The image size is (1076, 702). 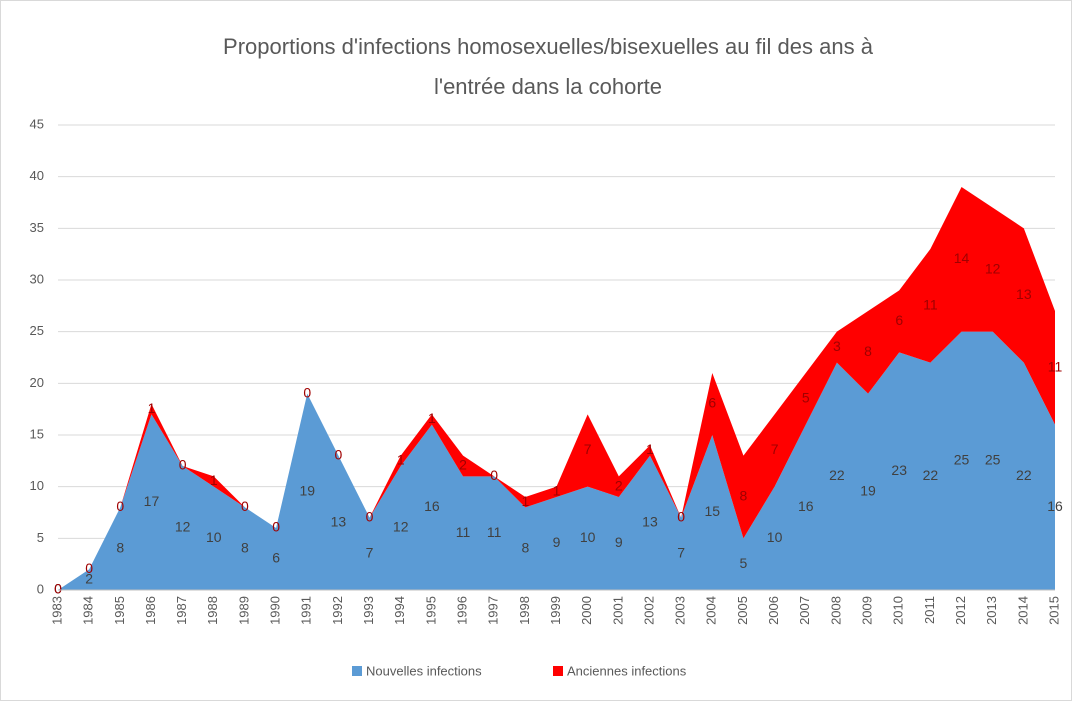 I want to click on x-tick-label: 1985, so click(x=119, y=610).